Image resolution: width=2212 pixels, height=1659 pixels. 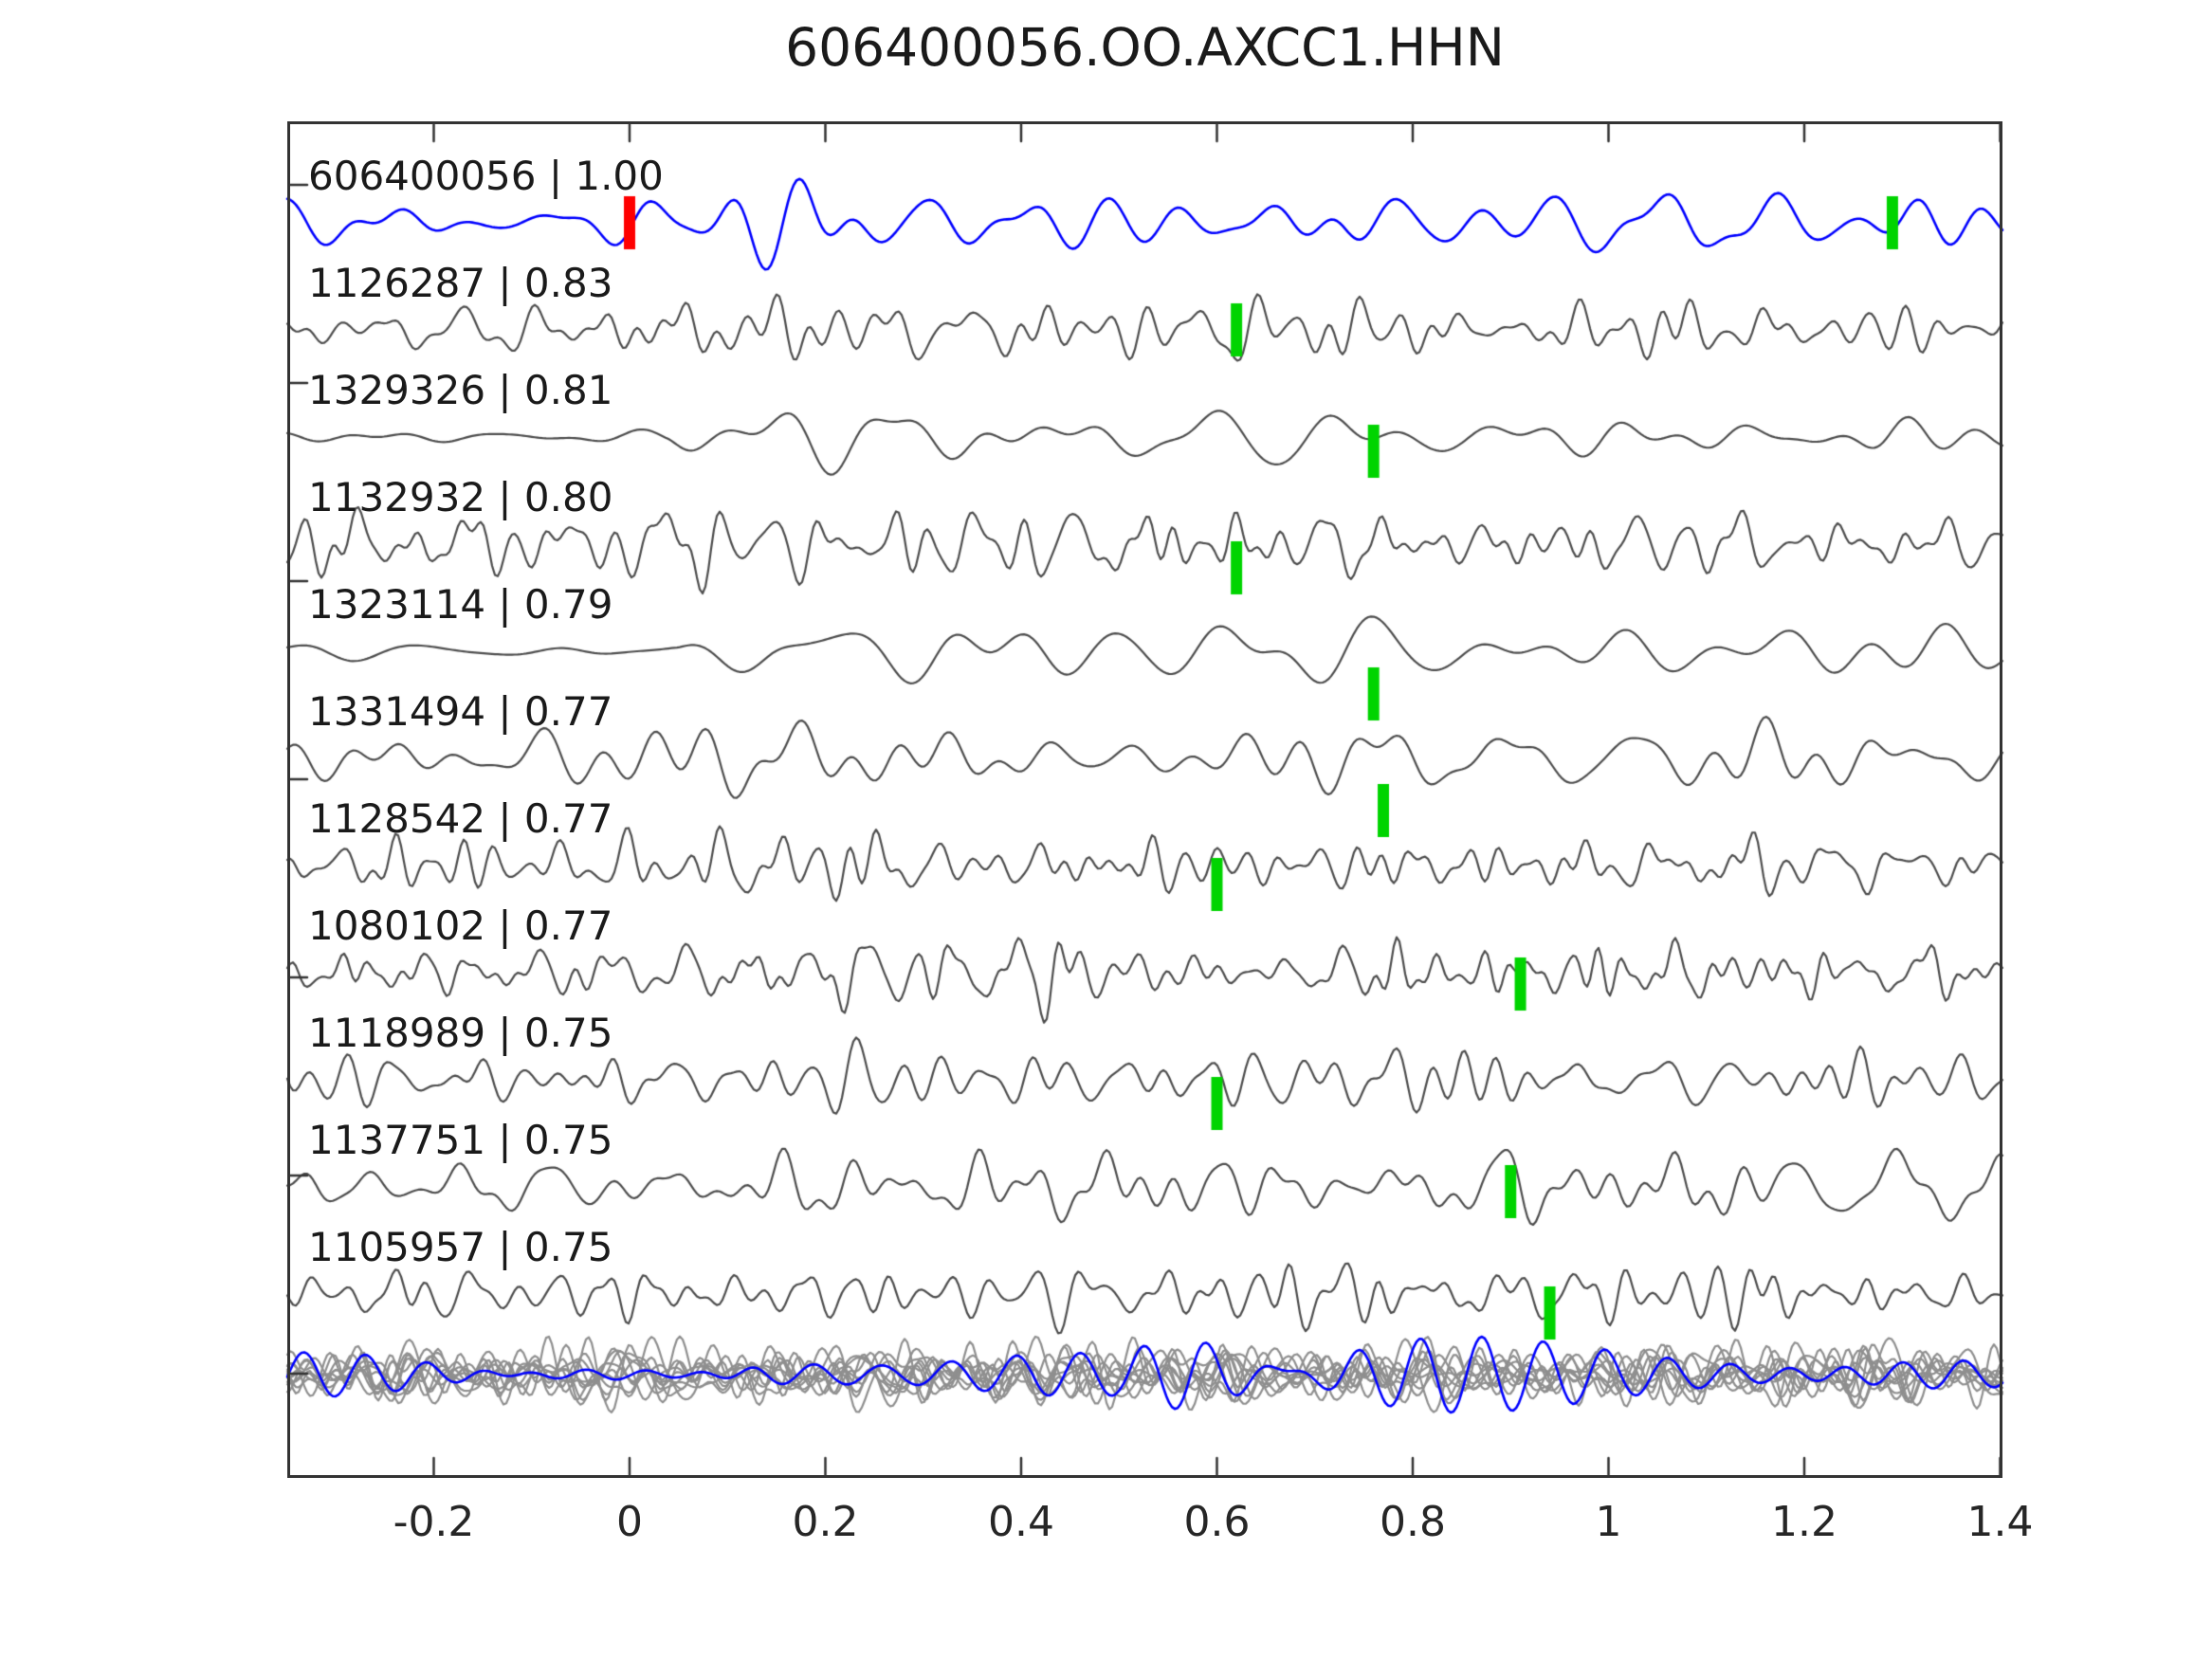 What do you see at coordinates (460, 925) in the screenshot?
I see `trace-label: 1080102 | 0.77` at bounding box center [460, 925].